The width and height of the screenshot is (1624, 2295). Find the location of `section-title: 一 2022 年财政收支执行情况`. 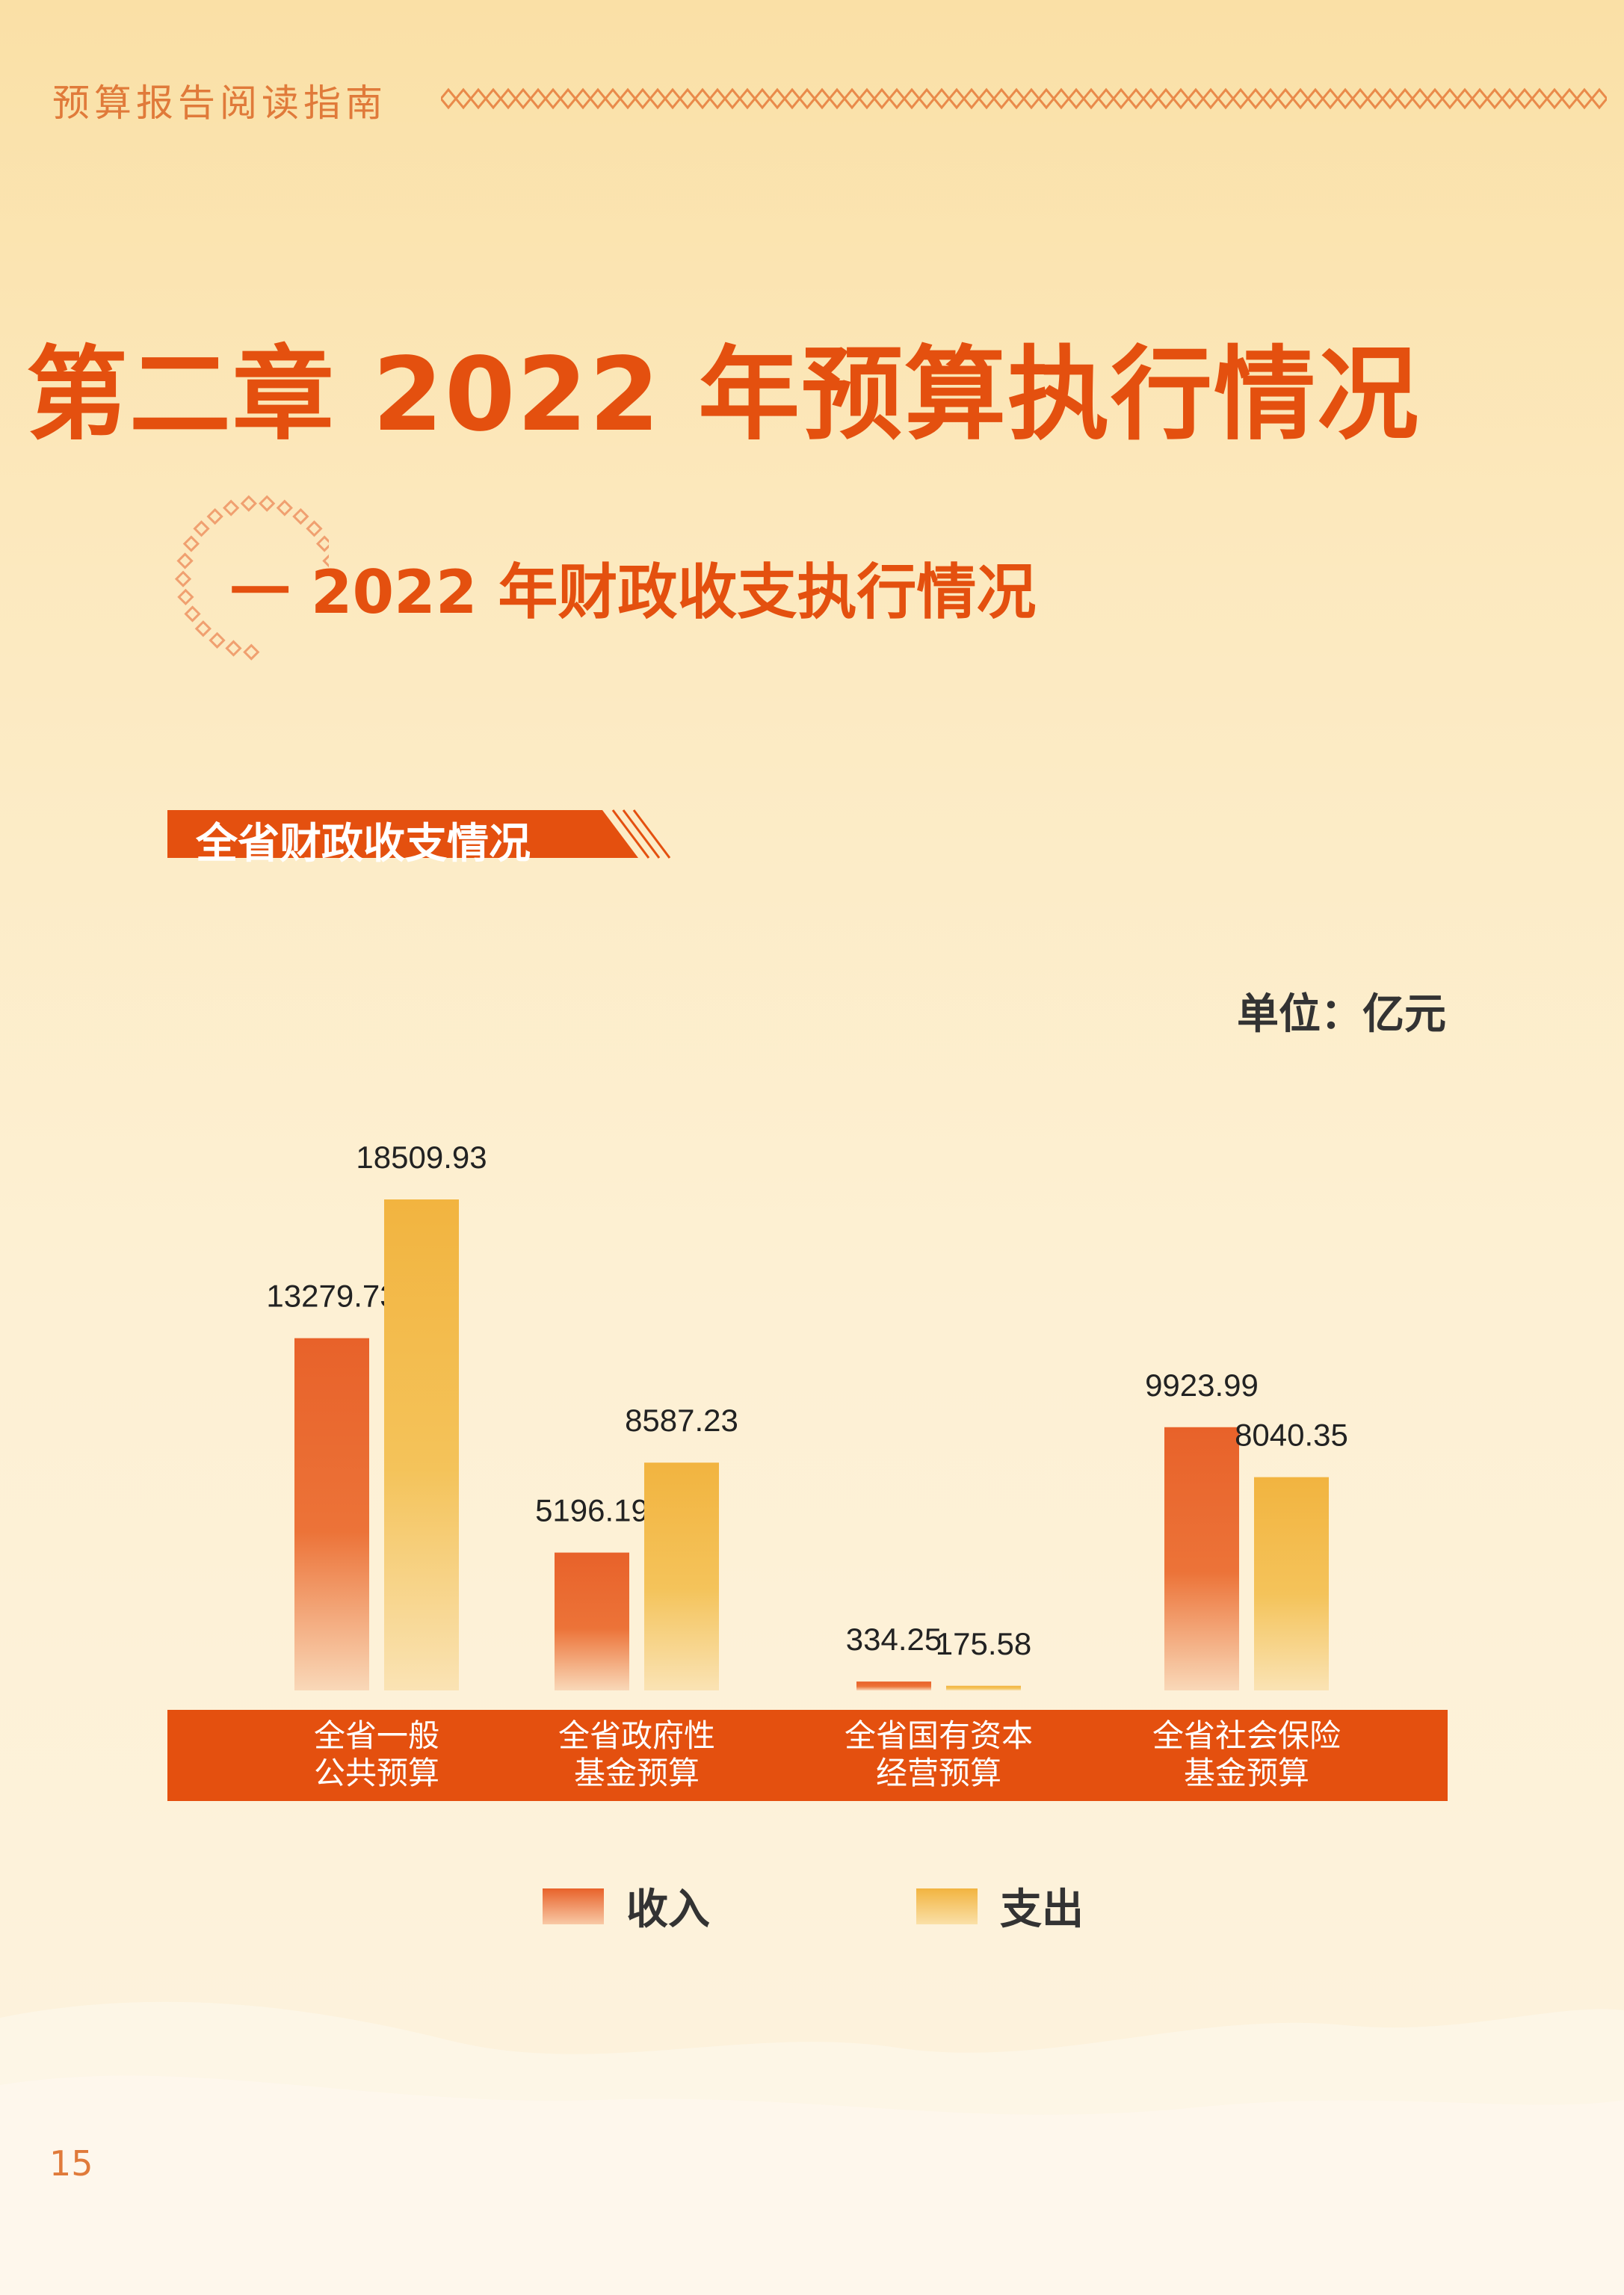

section-title: 一 2022 年财政收支执行情况 is located at coordinates (633, 592).